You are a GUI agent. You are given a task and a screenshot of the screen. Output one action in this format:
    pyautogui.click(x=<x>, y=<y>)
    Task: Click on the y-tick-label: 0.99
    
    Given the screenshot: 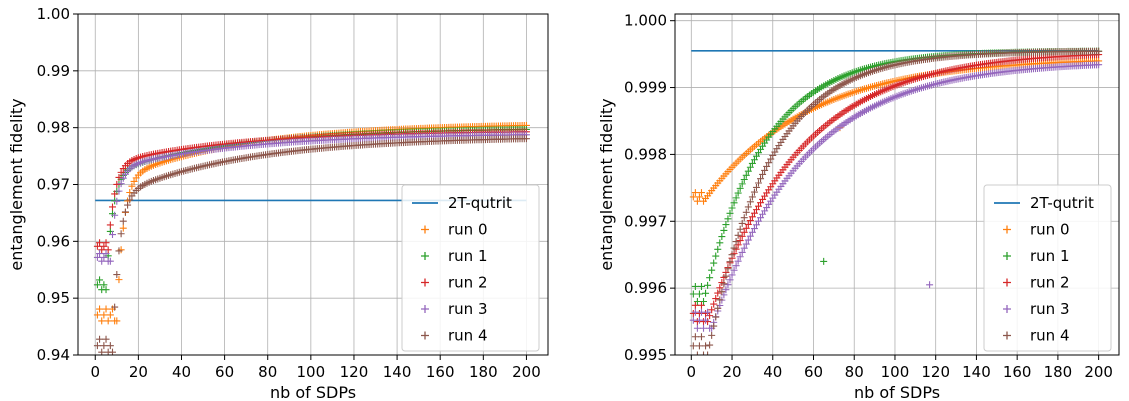 What is the action you would take?
    pyautogui.click(x=53, y=71)
    